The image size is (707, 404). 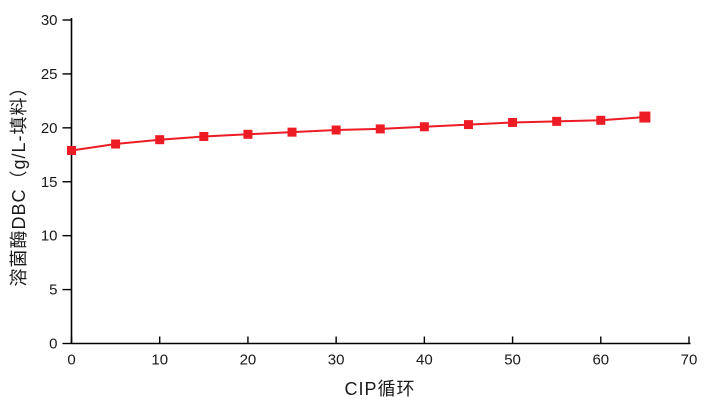 What do you see at coordinates (49, 236) in the screenshot?
I see `y-tick-label: 10` at bounding box center [49, 236].